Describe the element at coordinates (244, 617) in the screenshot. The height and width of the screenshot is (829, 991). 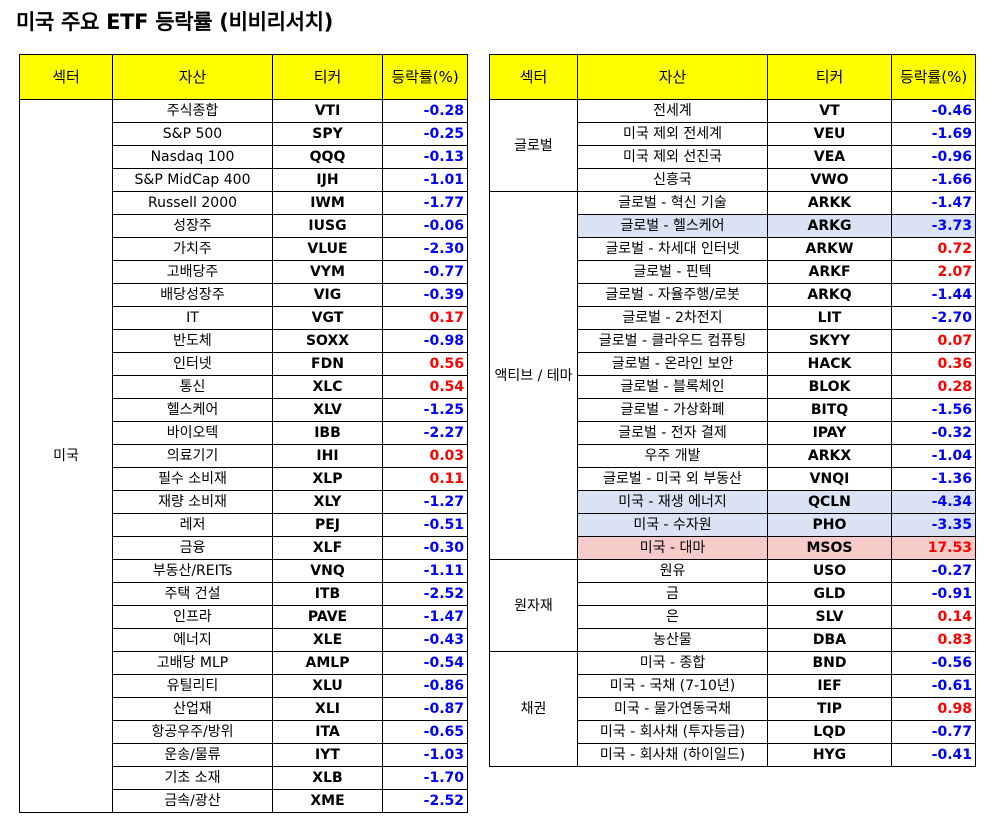
I see `table-row: 인프라 PAVE -1.47` at that location.